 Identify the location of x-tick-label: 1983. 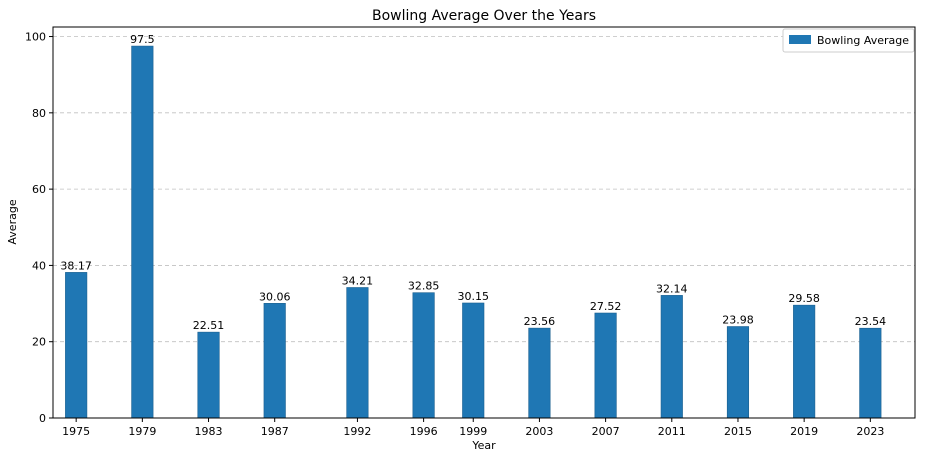
(209, 431).